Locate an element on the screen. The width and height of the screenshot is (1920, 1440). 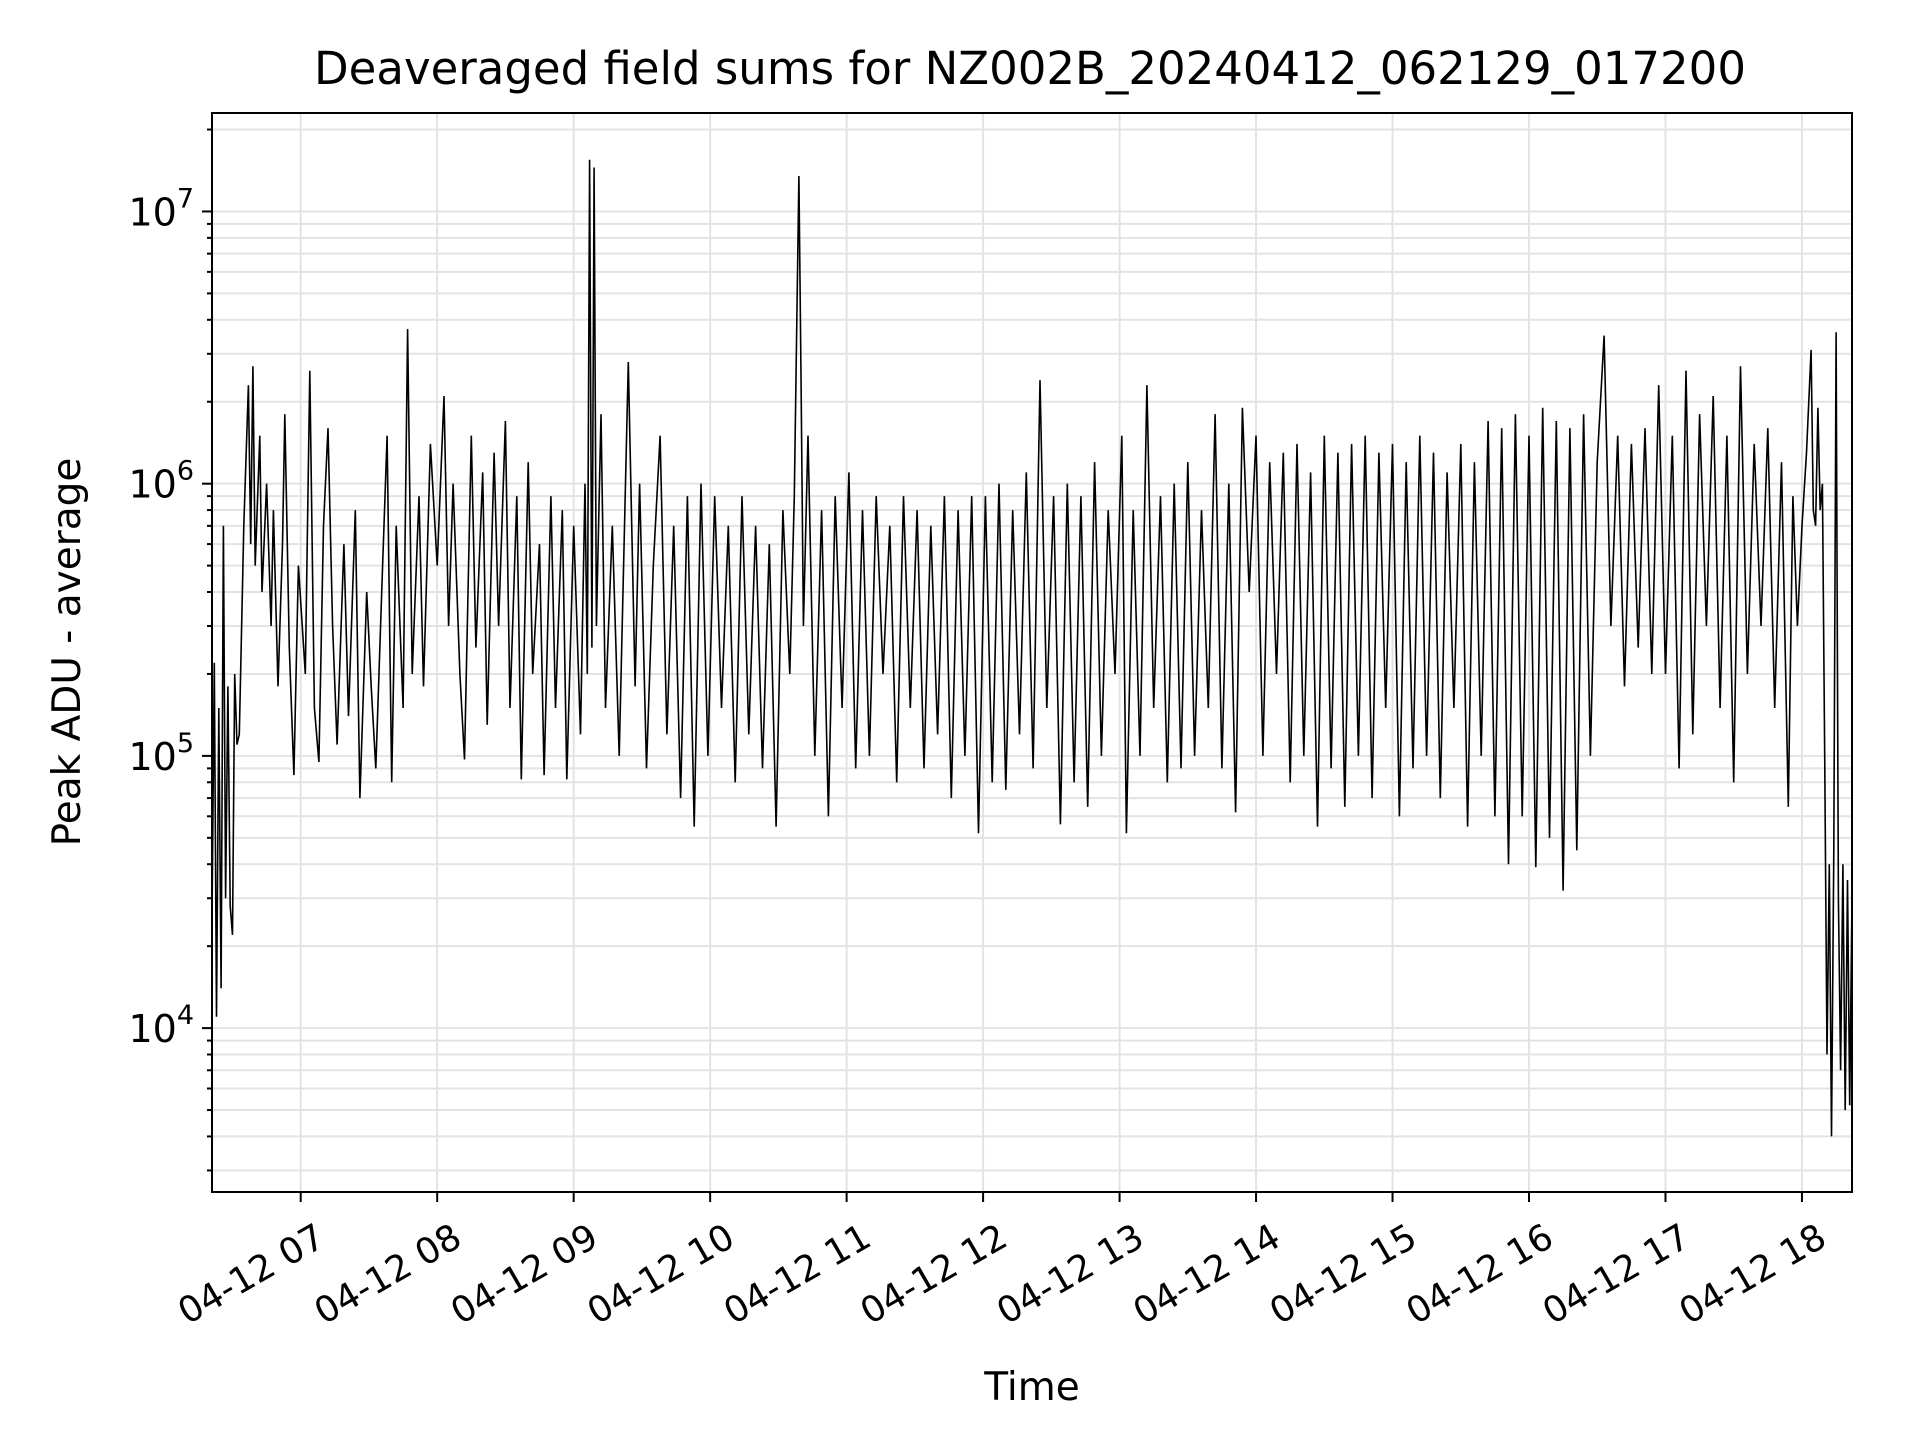
x-tick-label: 04-12 17 is located at coordinates (1616, 1274).